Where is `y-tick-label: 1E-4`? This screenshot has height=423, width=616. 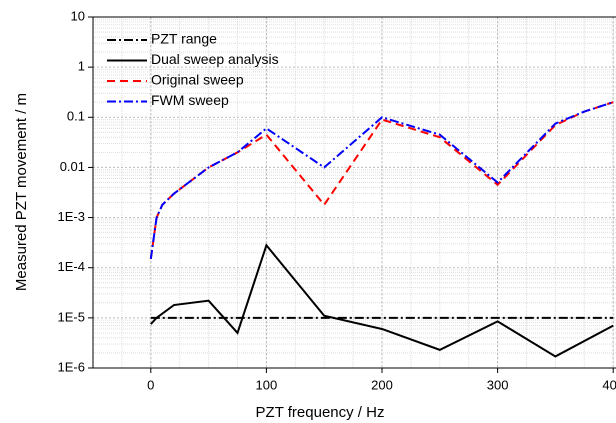
y-tick-label: 1E-4 is located at coordinates (71, 266).